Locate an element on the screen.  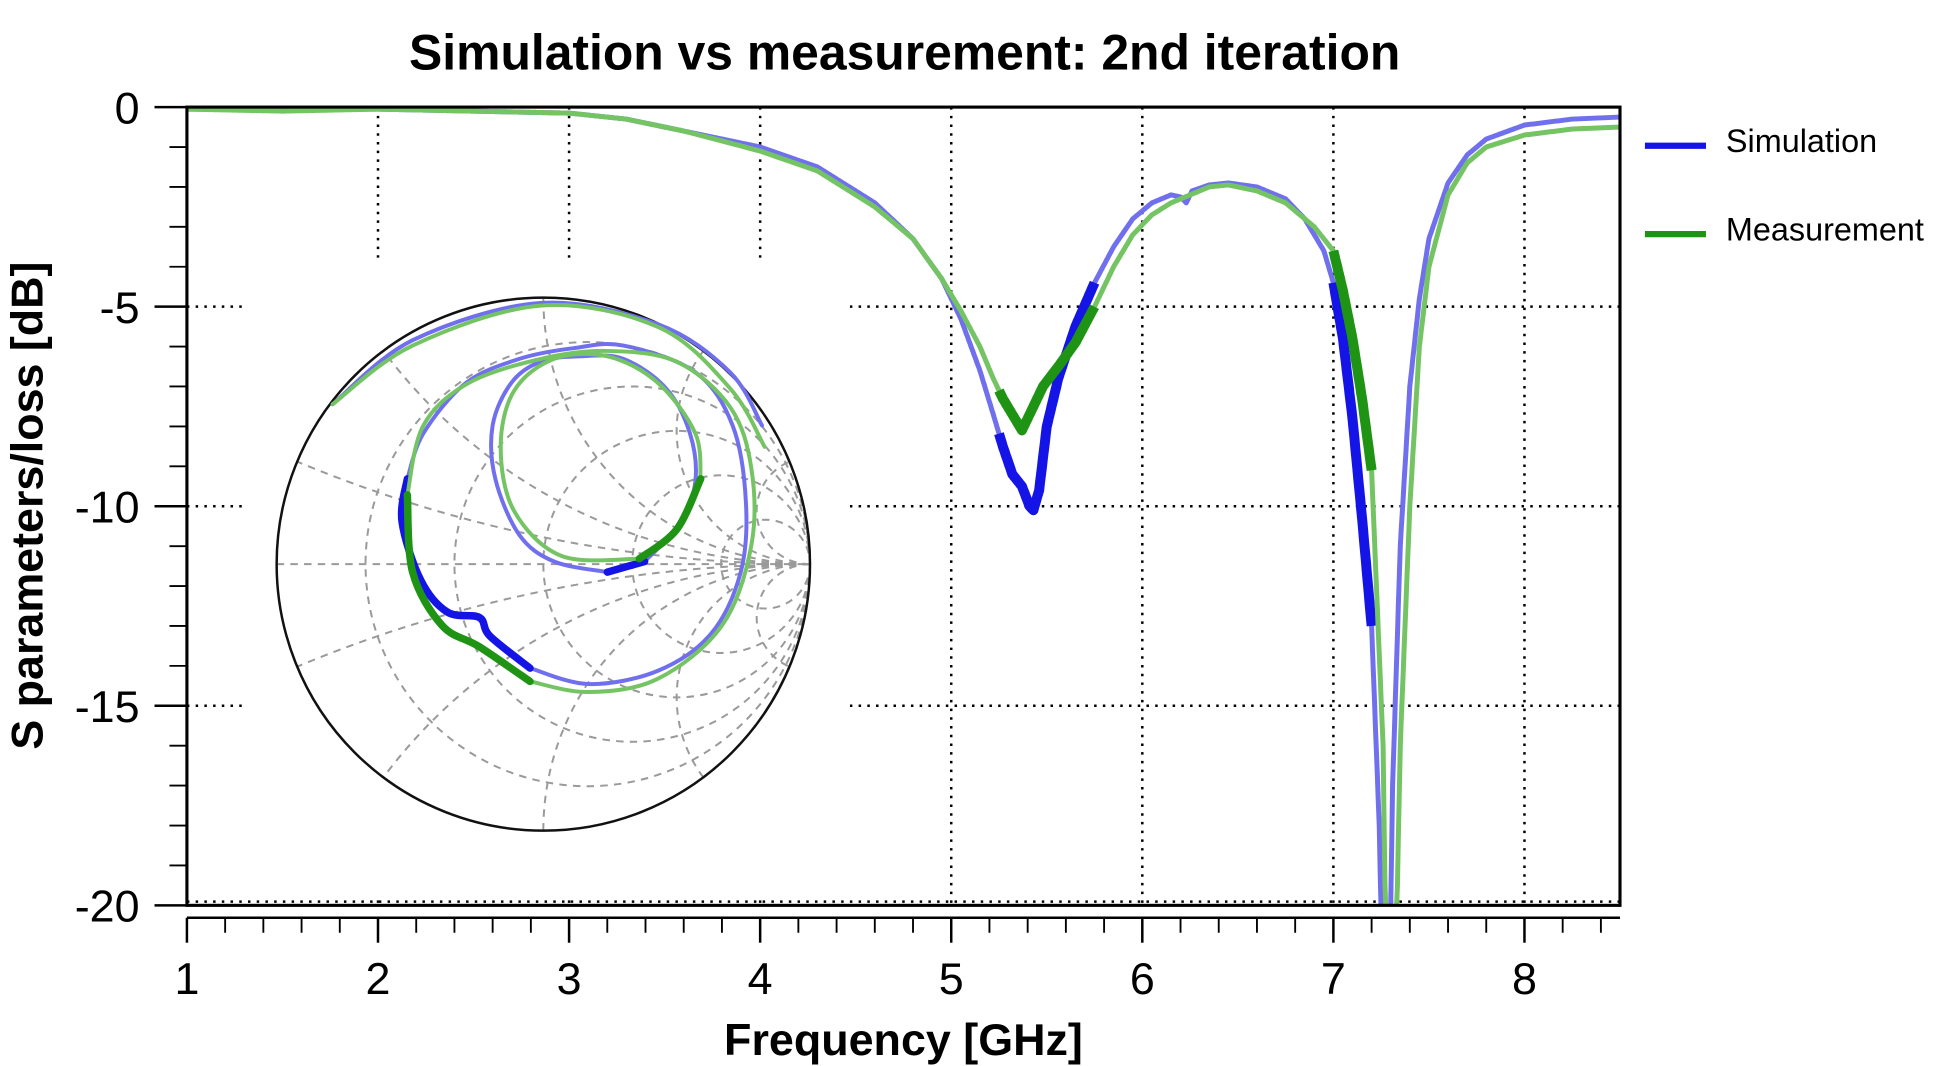
x-tick-label: 4 is located at coordinates (760, 978).